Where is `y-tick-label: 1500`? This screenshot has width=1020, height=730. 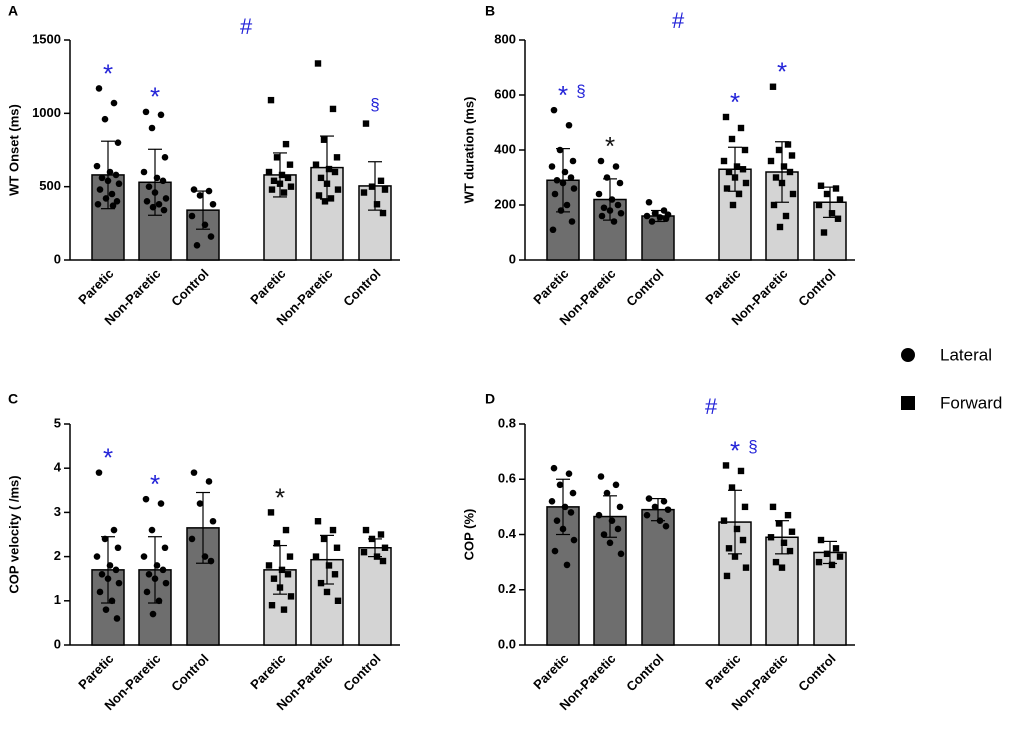 y-tick-label: 1500 is located at coordinates (46, 38).